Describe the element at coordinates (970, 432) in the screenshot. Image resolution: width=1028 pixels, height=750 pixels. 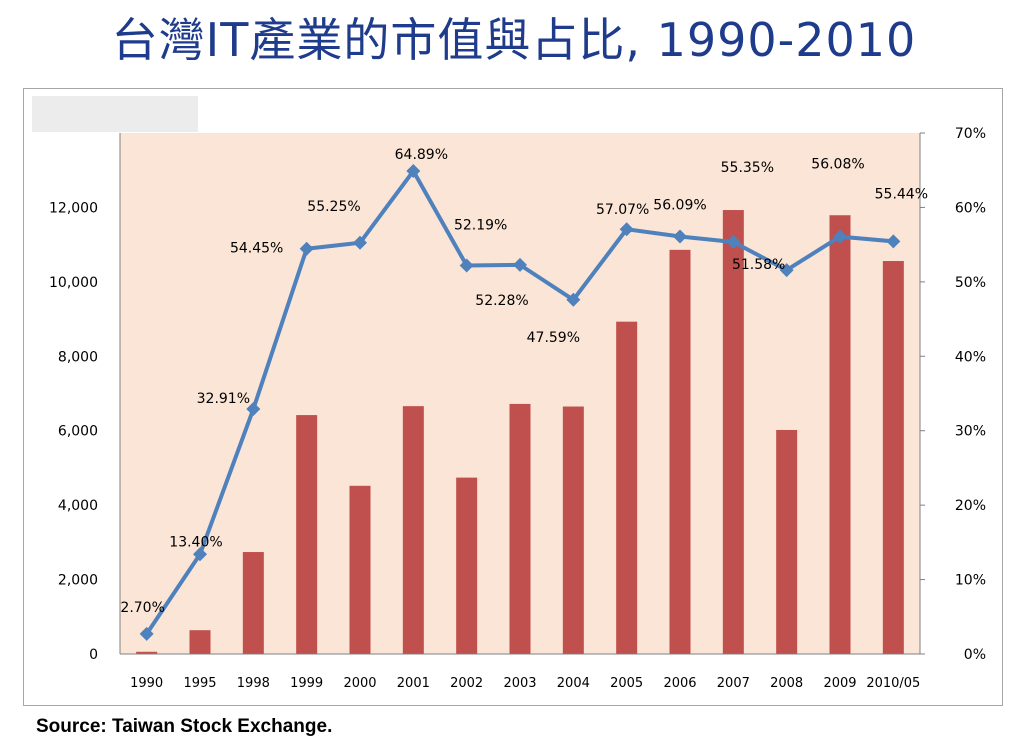
I see `y-right-tick-label: 30%` at that location.